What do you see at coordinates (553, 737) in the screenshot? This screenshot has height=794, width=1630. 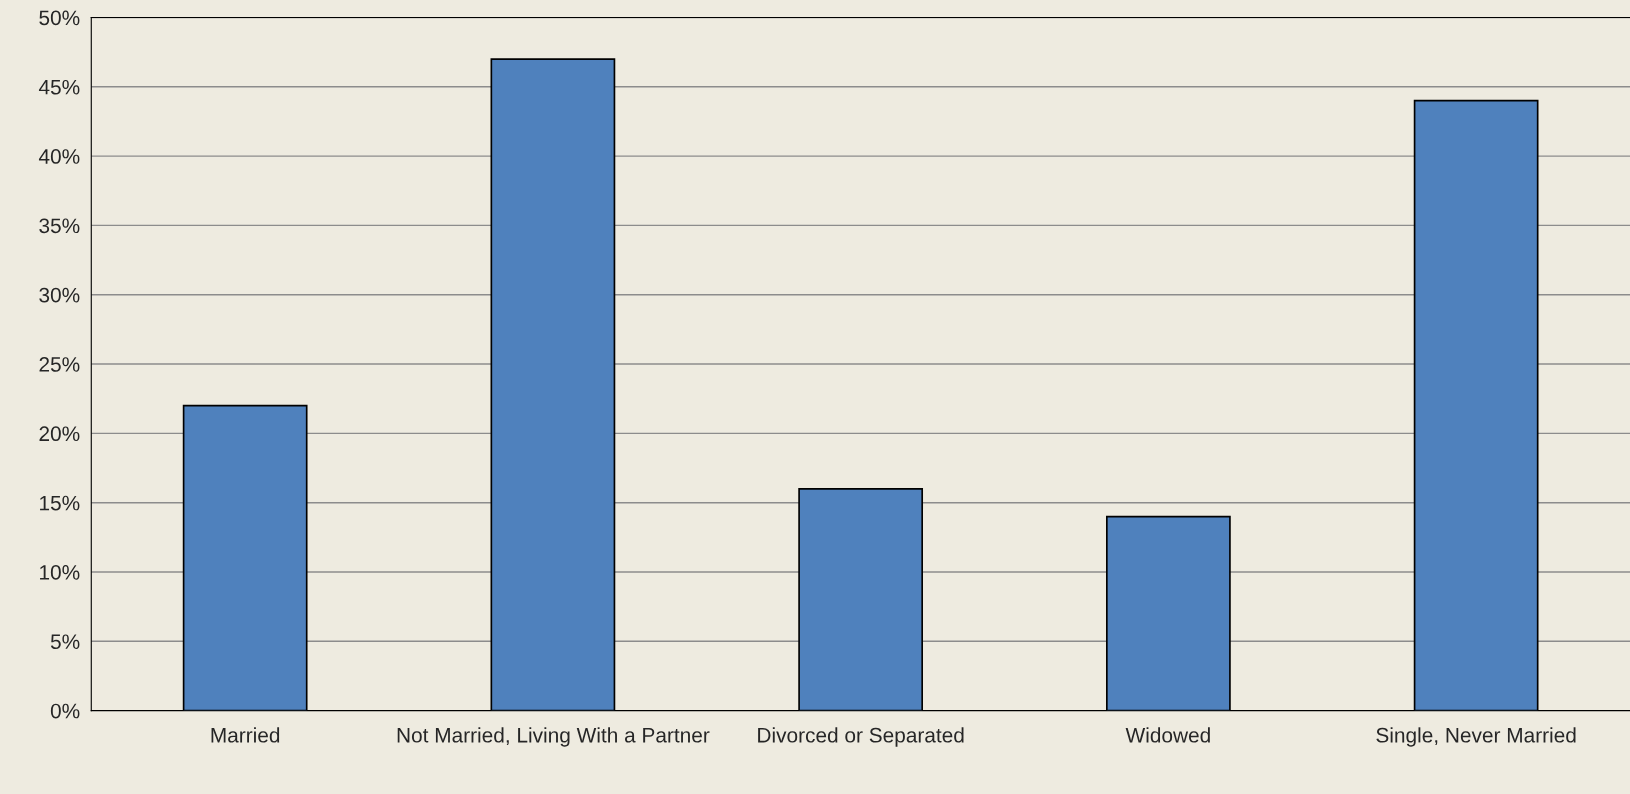 I see `x-tick-label: Not Married, Living With a Partner` at bounding box center [553, 737].